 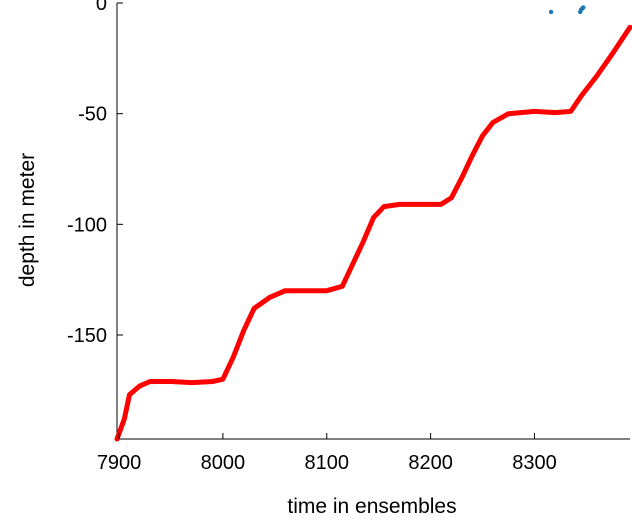 What do you see at coordinates (223, 463) in the screenshot?
I see `x-tick-label: 8000` at bounding box center [223, 463].